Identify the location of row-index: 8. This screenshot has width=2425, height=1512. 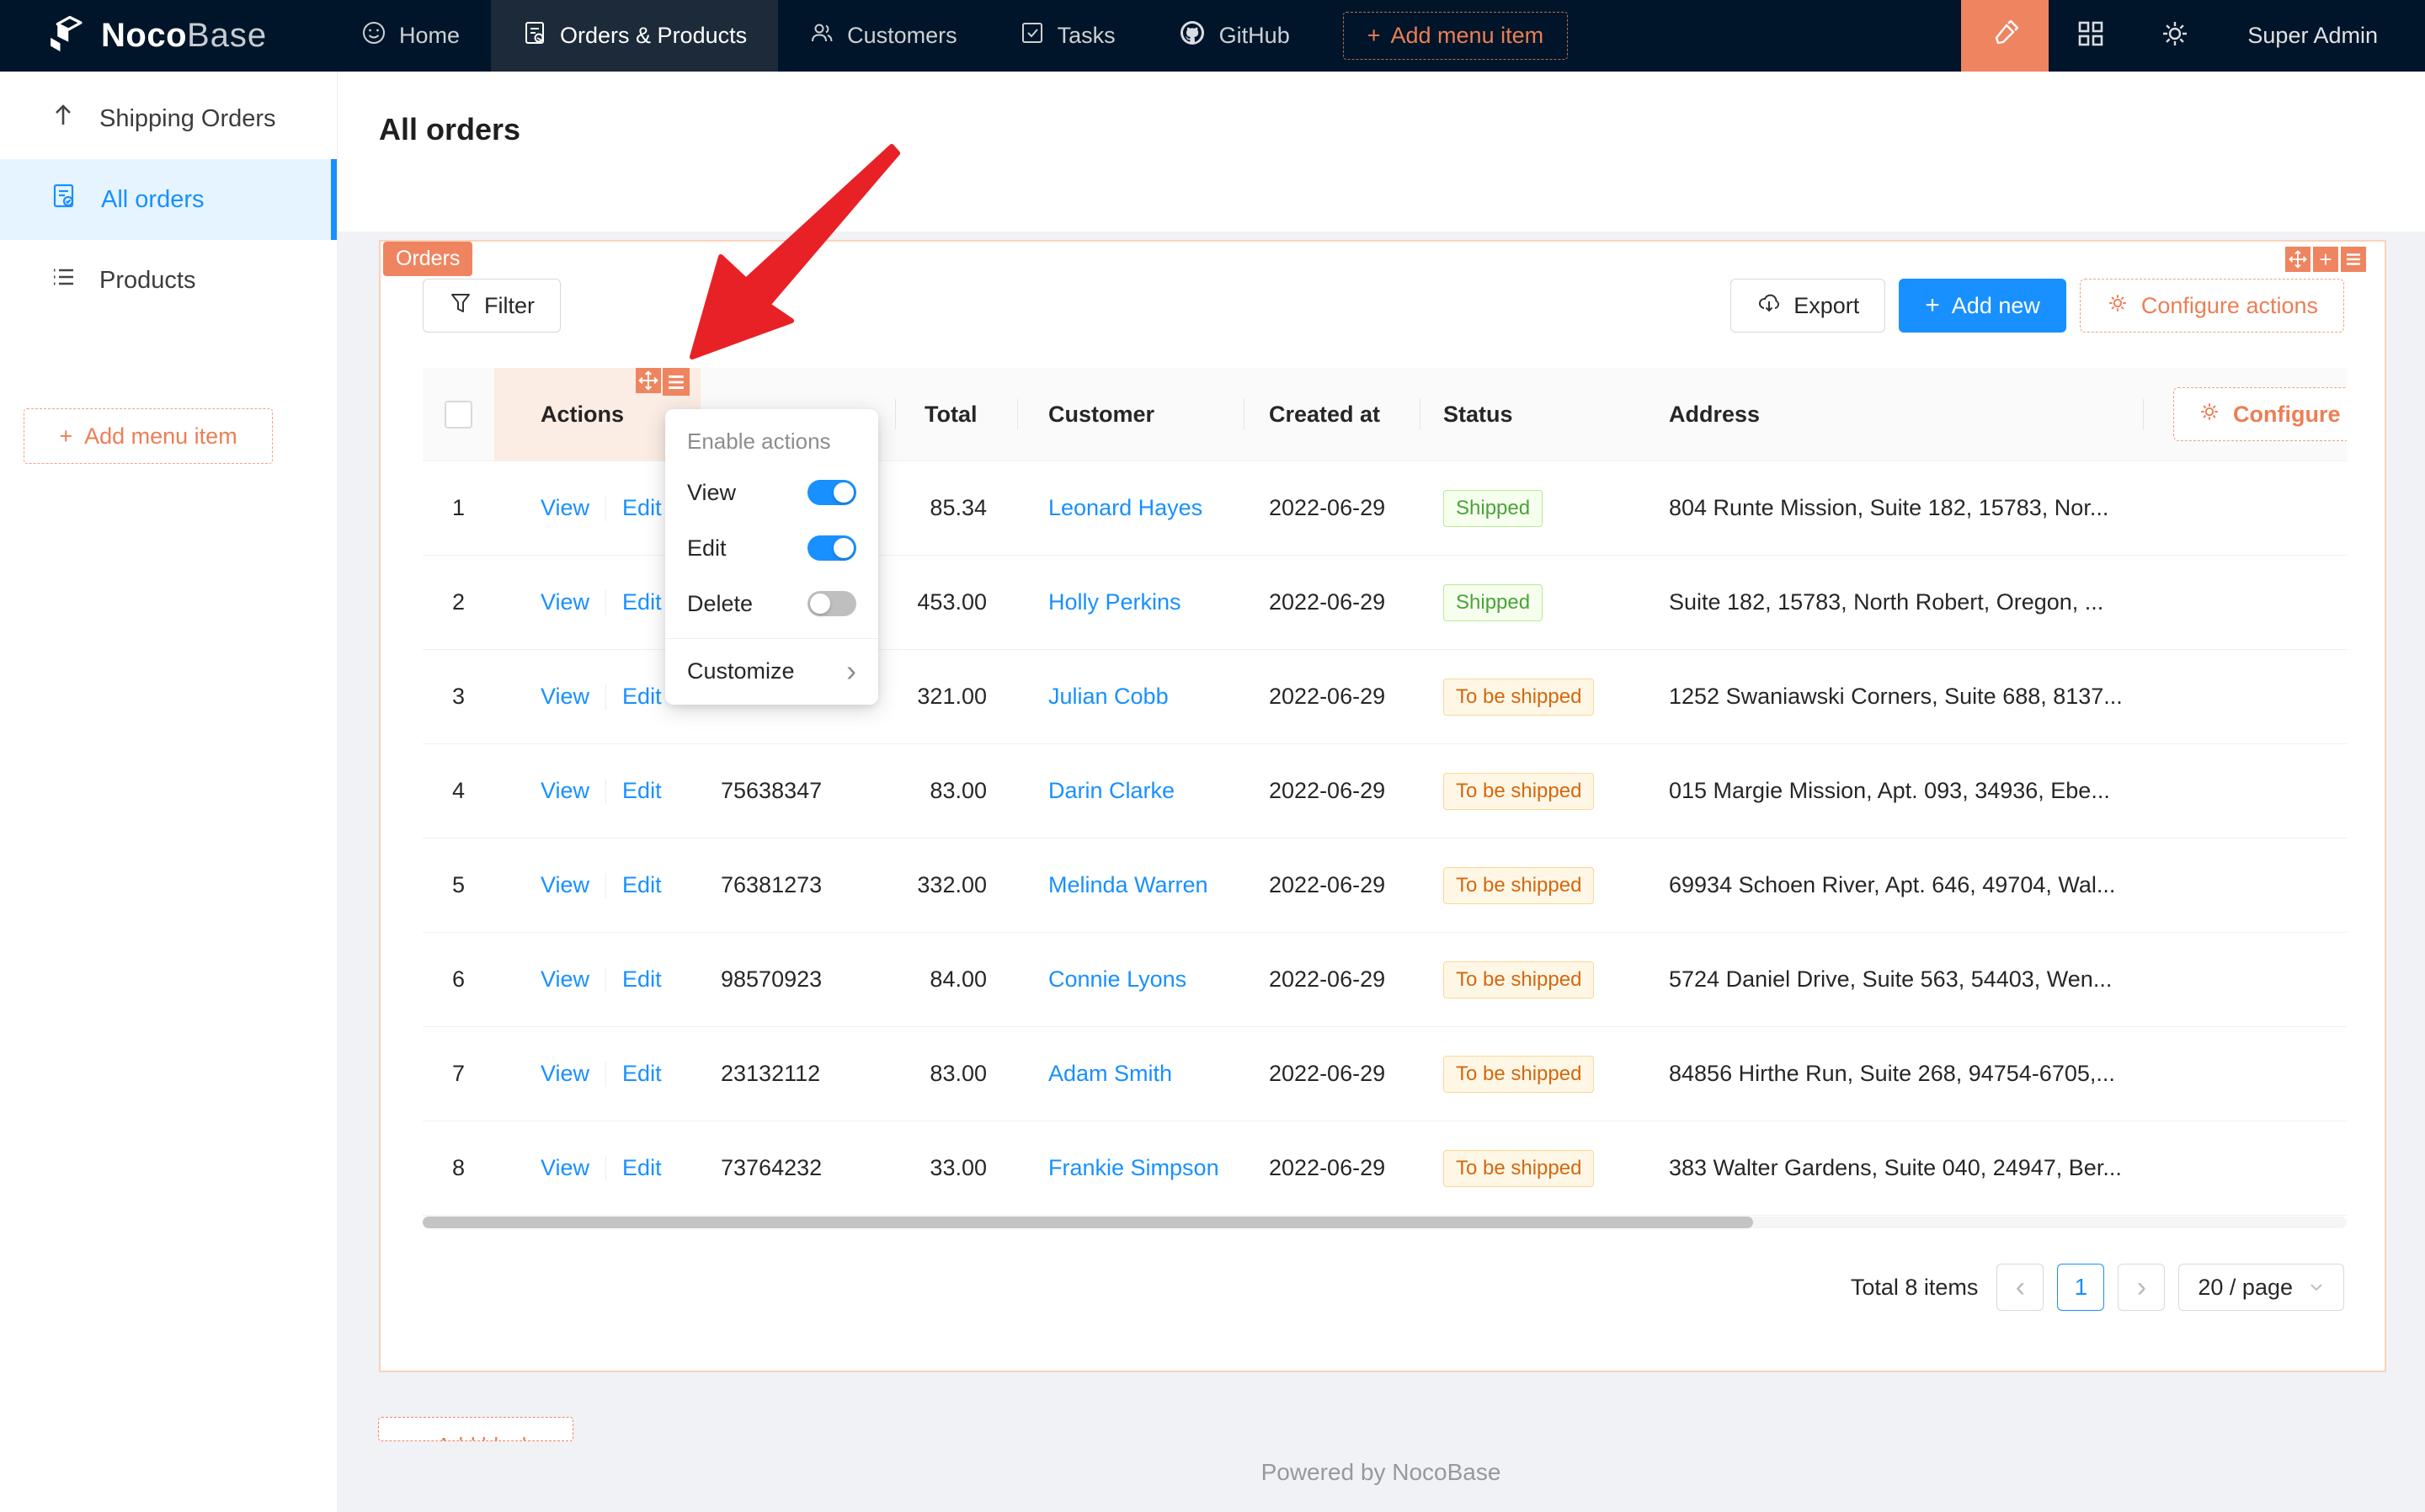
(458, 1167).